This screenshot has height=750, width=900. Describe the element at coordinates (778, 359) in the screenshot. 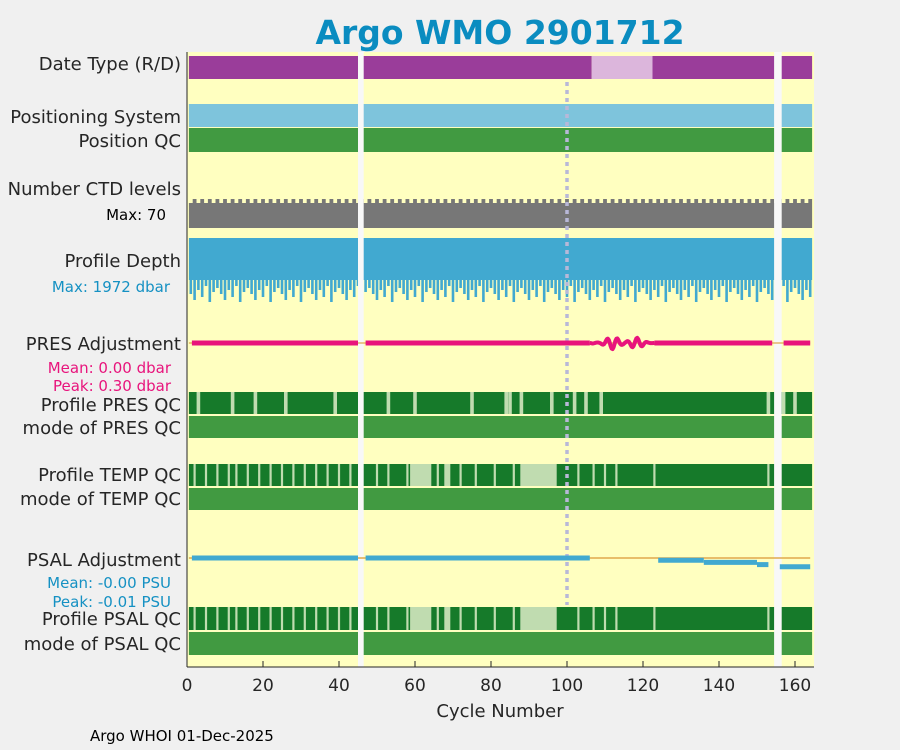

I see `cycle-gap` at that location.